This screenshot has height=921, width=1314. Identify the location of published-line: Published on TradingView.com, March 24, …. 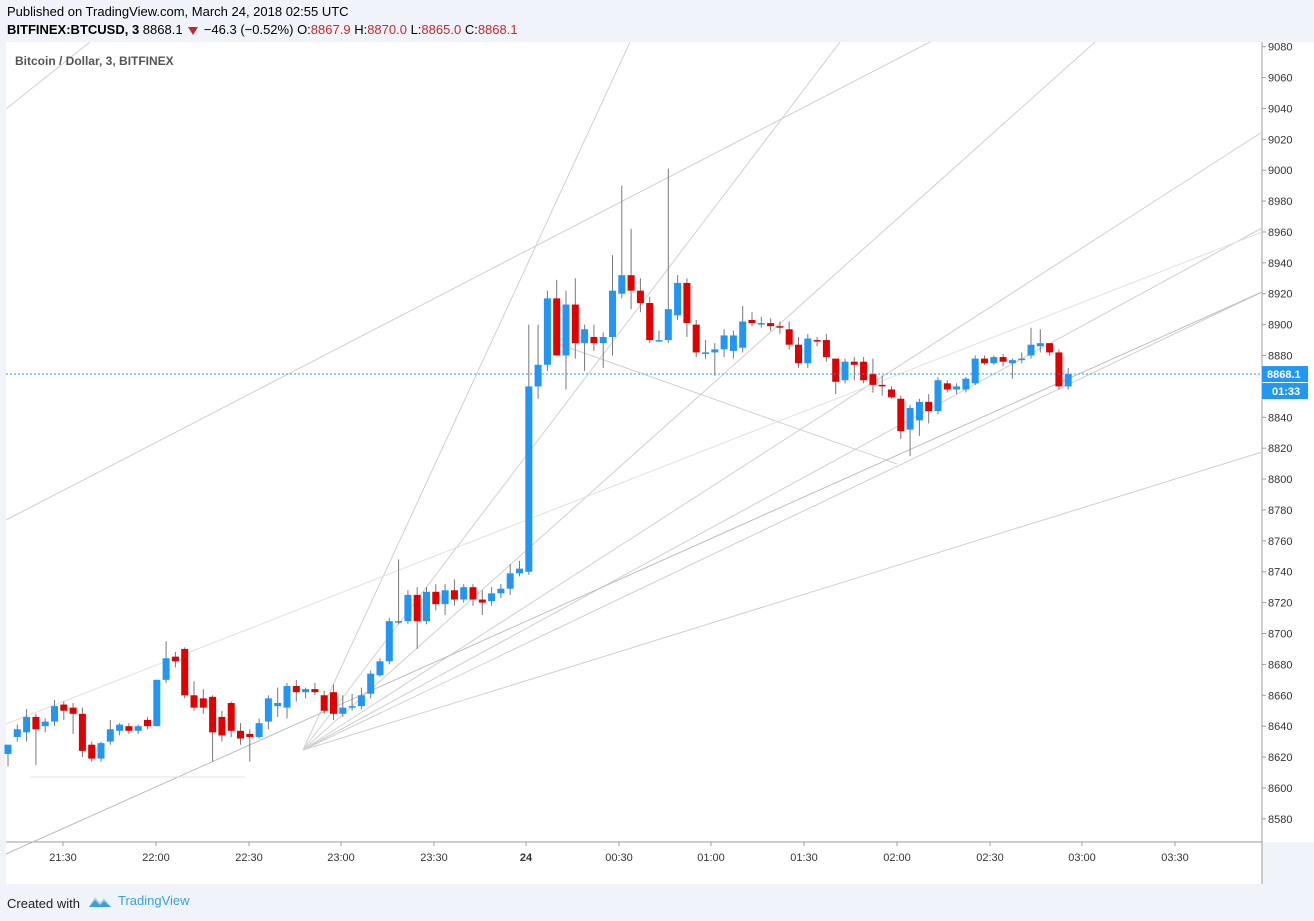
(178, 11).